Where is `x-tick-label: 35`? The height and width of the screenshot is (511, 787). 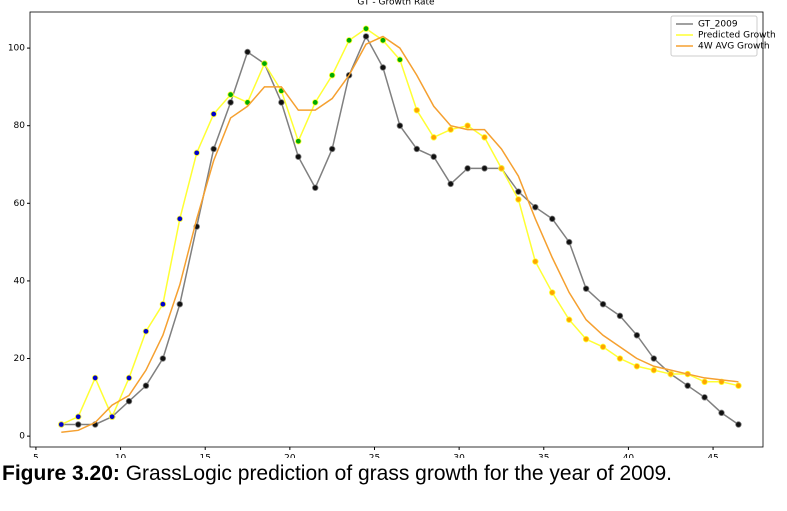
x-tick-label: 35 is located at coordinates (543, 456).